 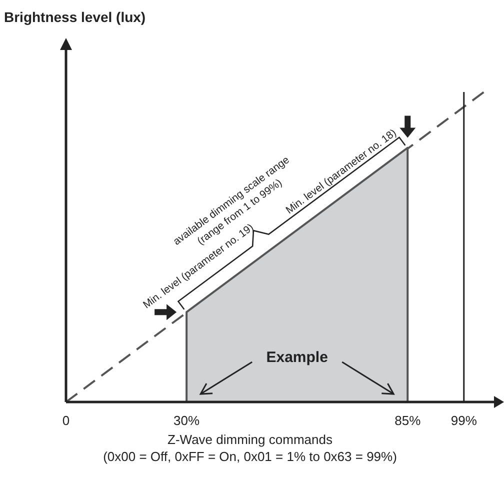 I want to click on y-axis-title: Brightness level (lux), so click(x=75, y=17).